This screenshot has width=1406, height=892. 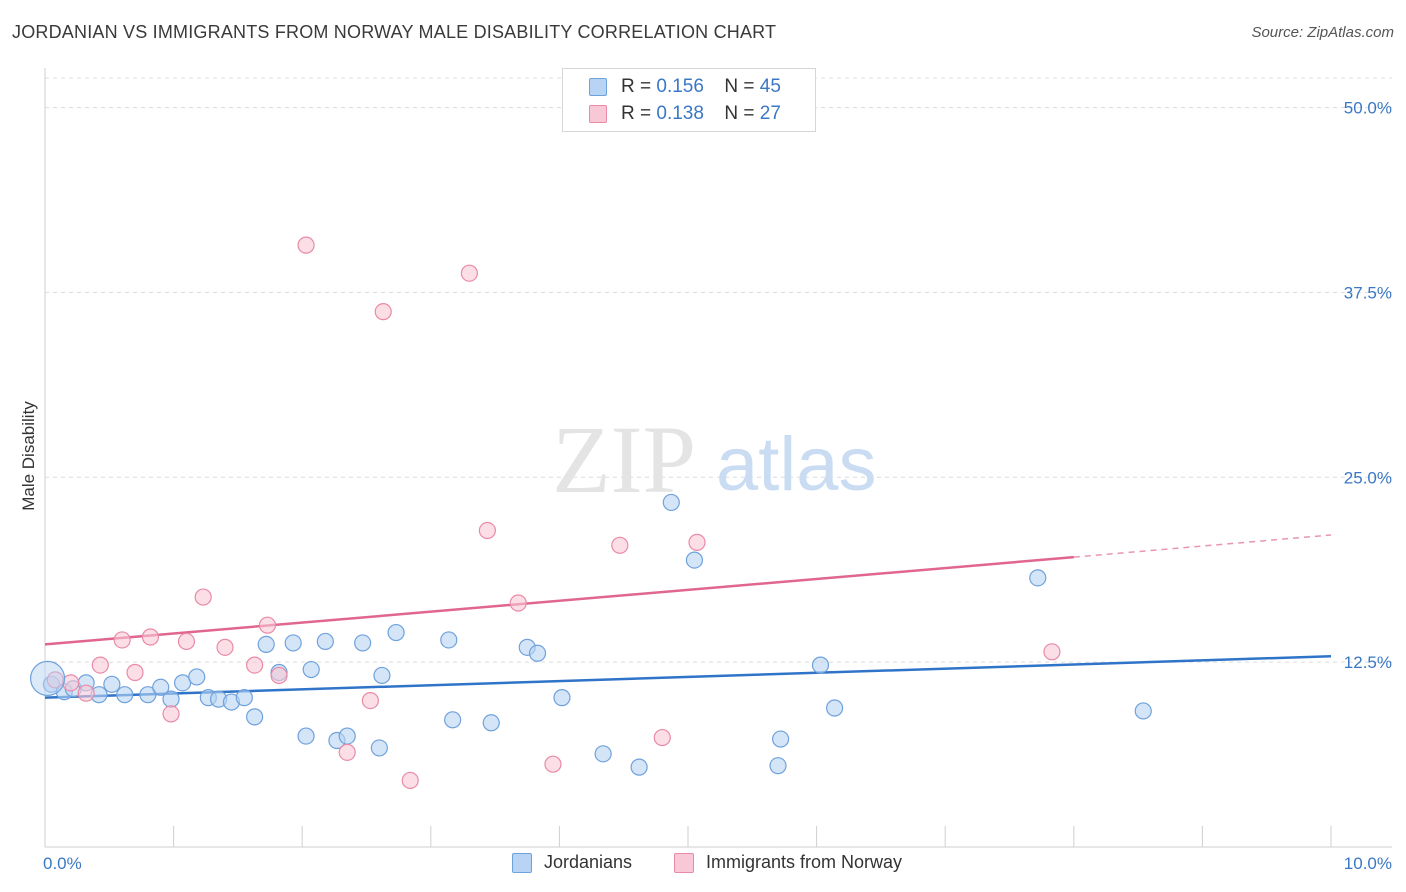 What do you see at coordinates (680, 113) in the screenshot?
I see `norway-r-value: 0.138` at bounding box center [680, 113].